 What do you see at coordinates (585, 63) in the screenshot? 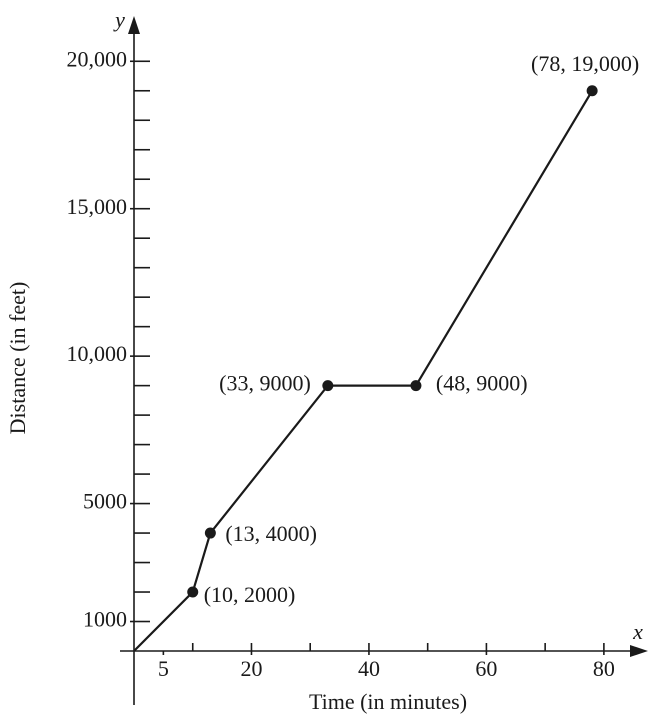
I see `point-label: (78, 19,000)` at bounding box center [585, 63].